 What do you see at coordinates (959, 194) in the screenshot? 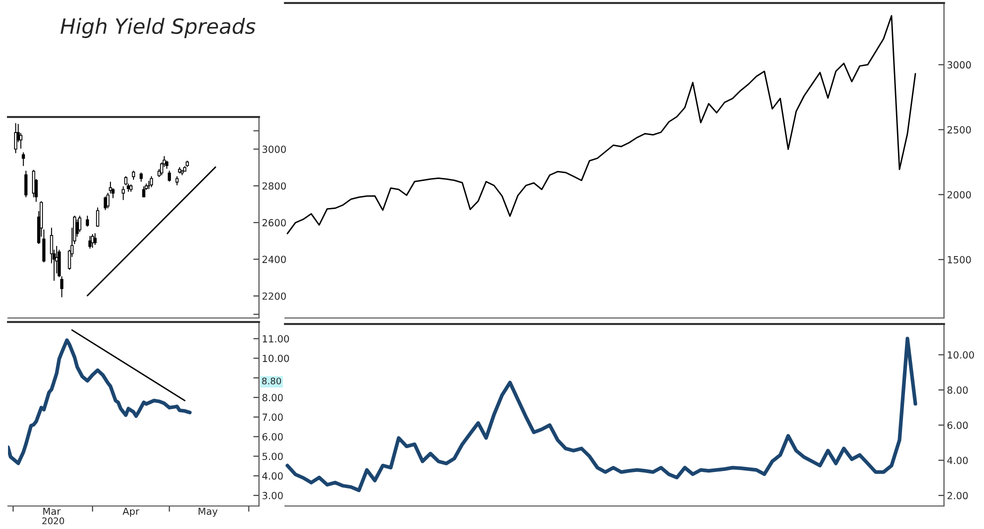
I see `y-tick-label: 2000` at bounding box center [959, 194].